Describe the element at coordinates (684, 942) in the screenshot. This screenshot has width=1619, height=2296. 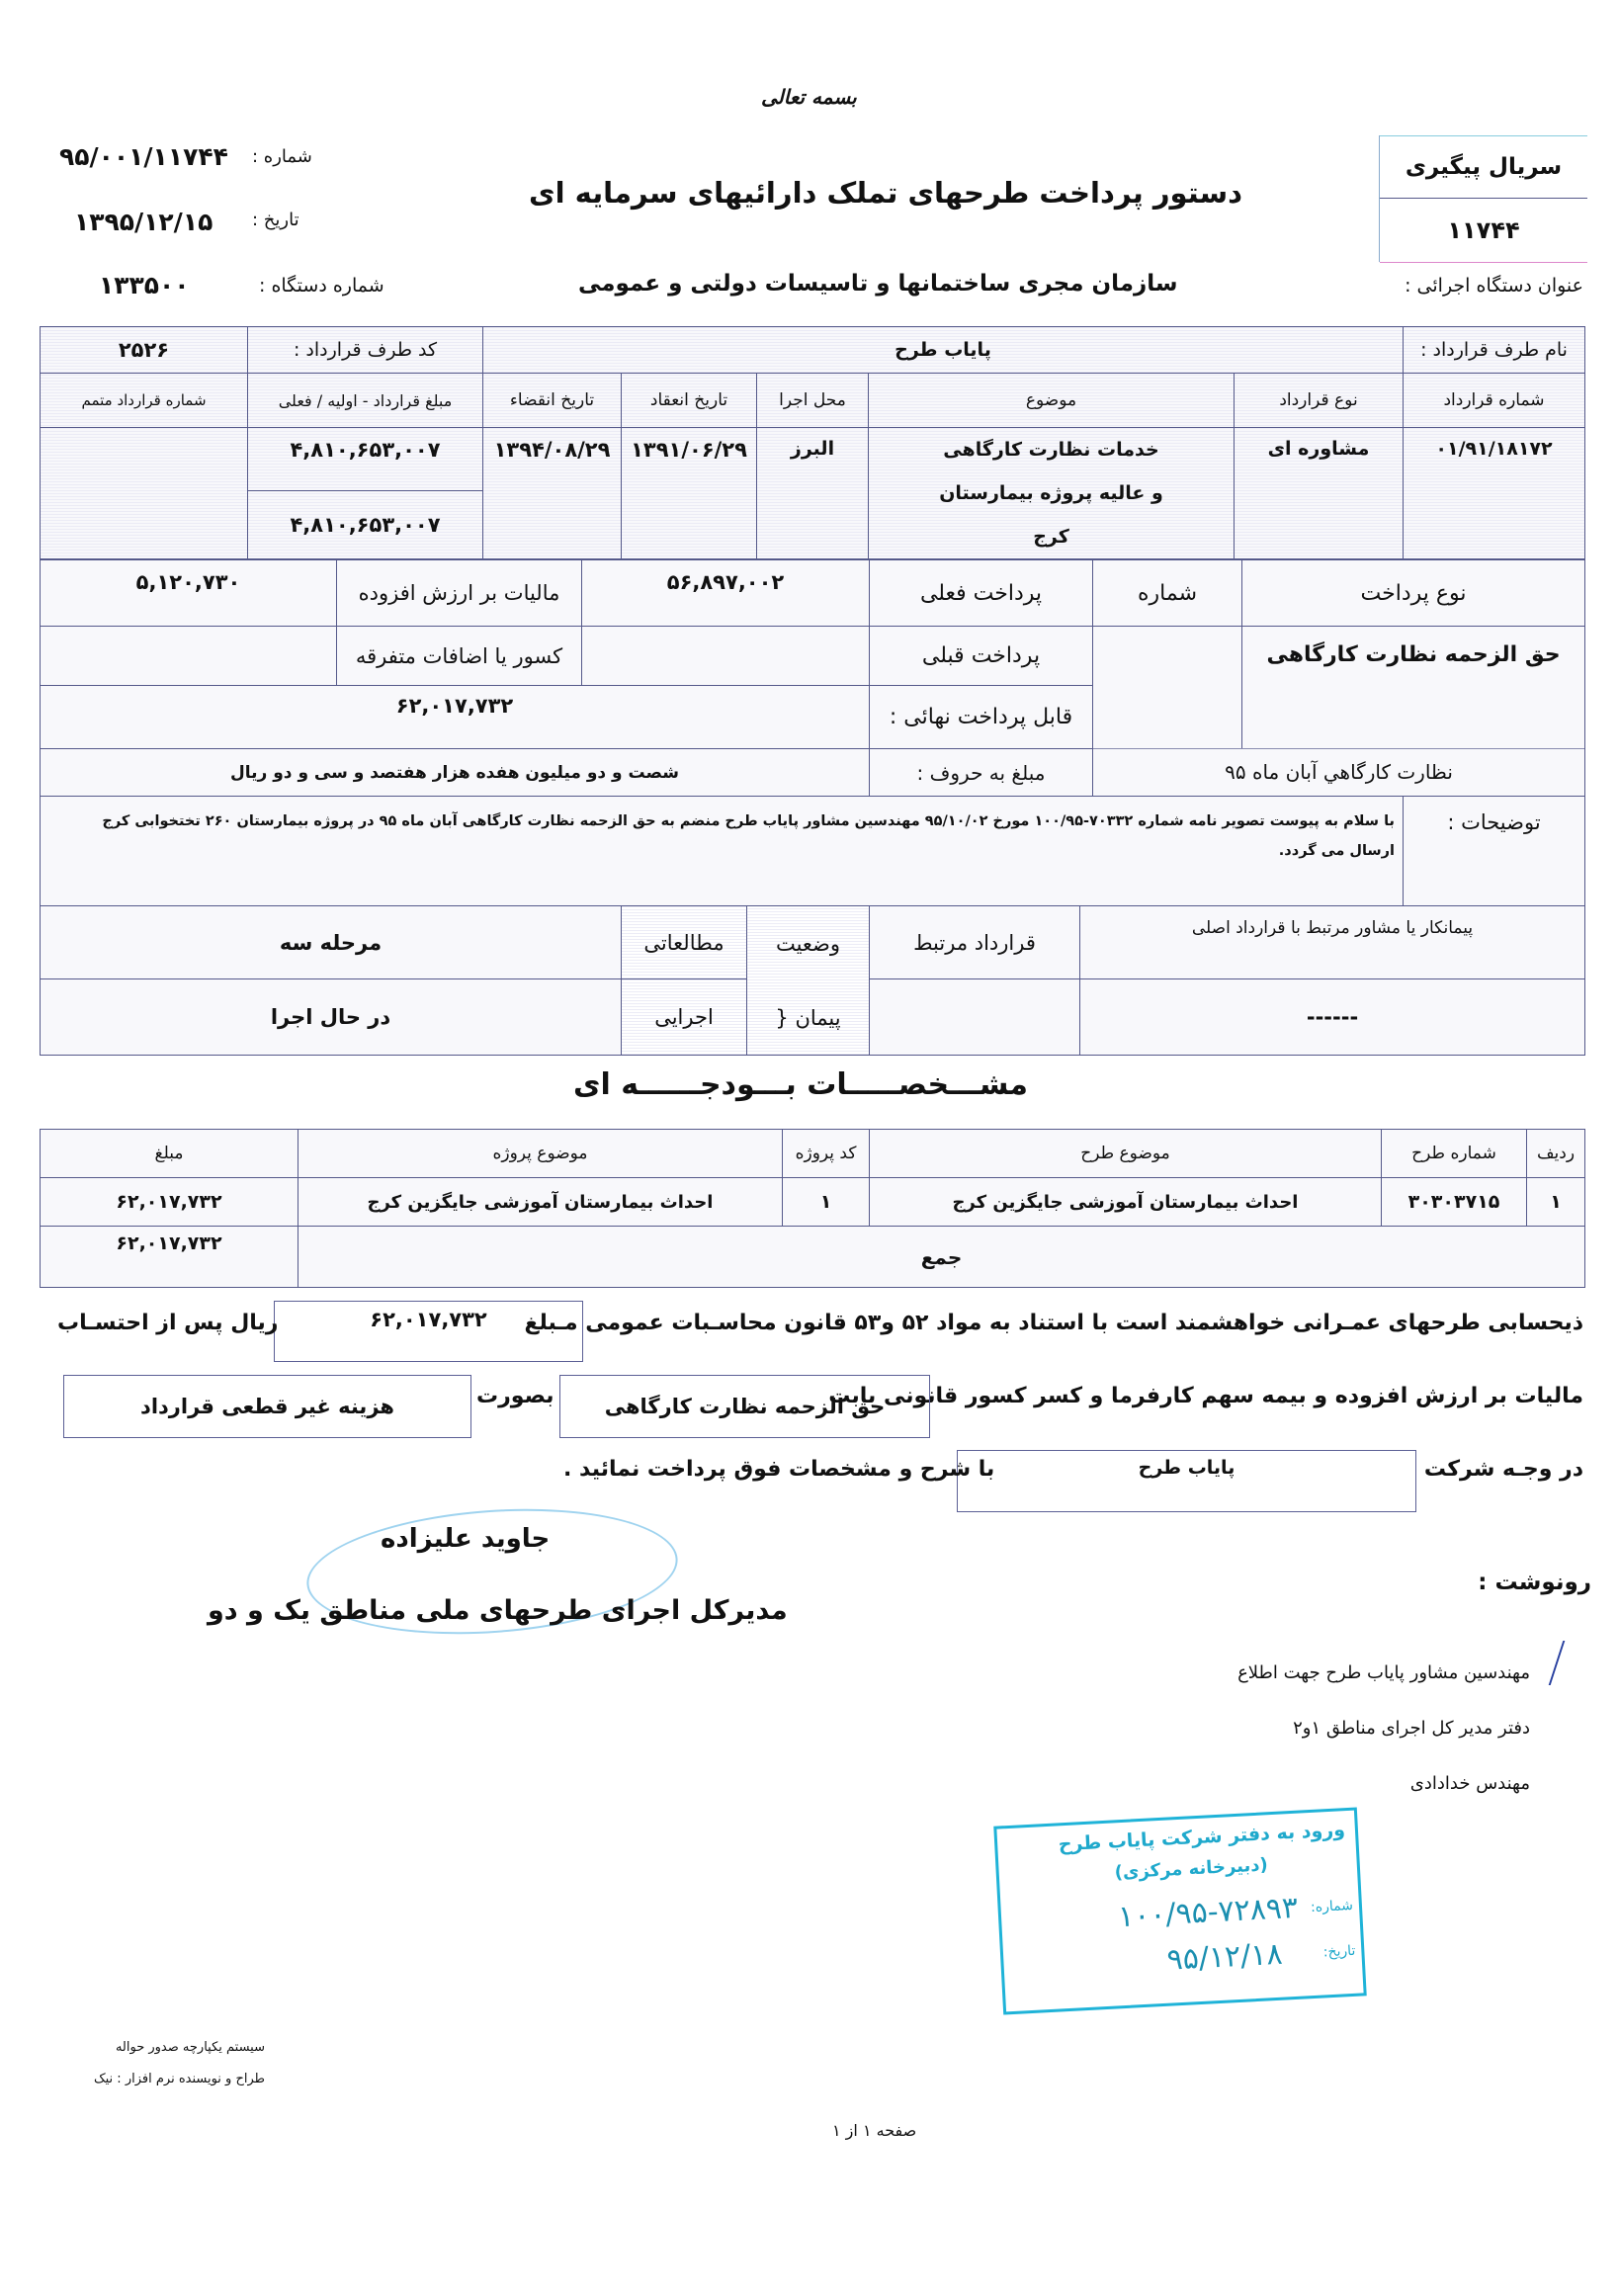
I see `study-label: مطالعاتی` at that location.